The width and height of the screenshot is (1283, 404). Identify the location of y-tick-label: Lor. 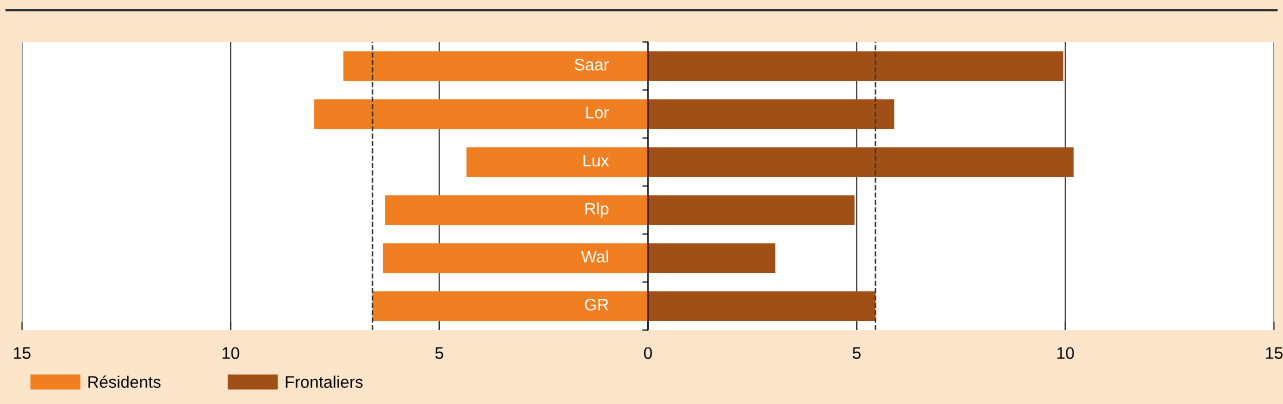
(597, 112).